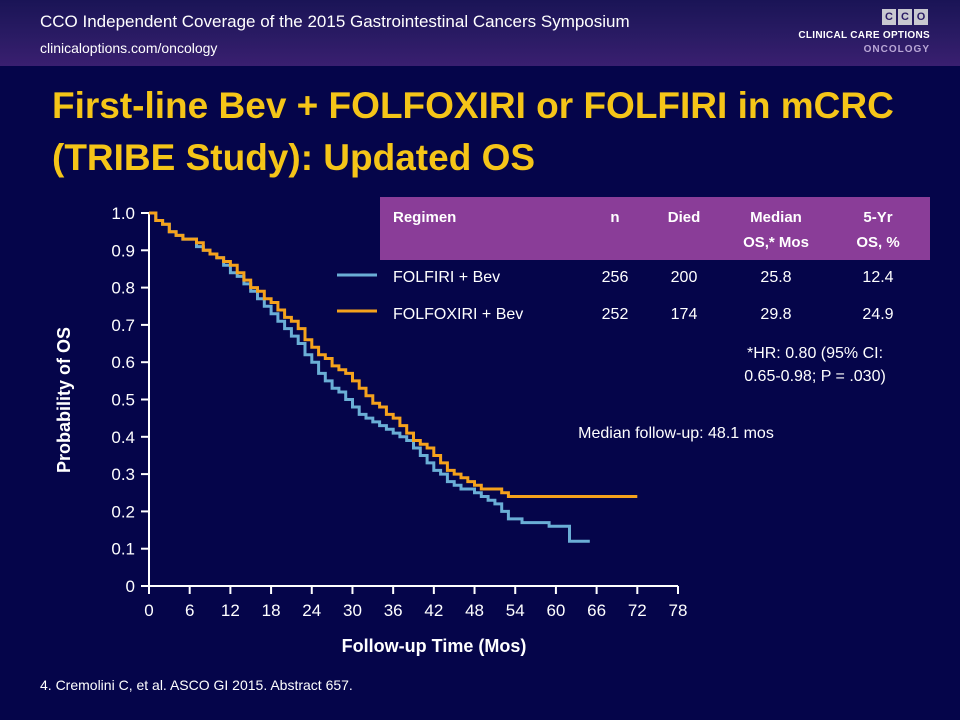 The width and height of the screenshot is (960, 720). What do you see at coordinates (123, 250) in the screenshot?
I see `y-tick-label: 0.9` at bounding box center [123, 250].